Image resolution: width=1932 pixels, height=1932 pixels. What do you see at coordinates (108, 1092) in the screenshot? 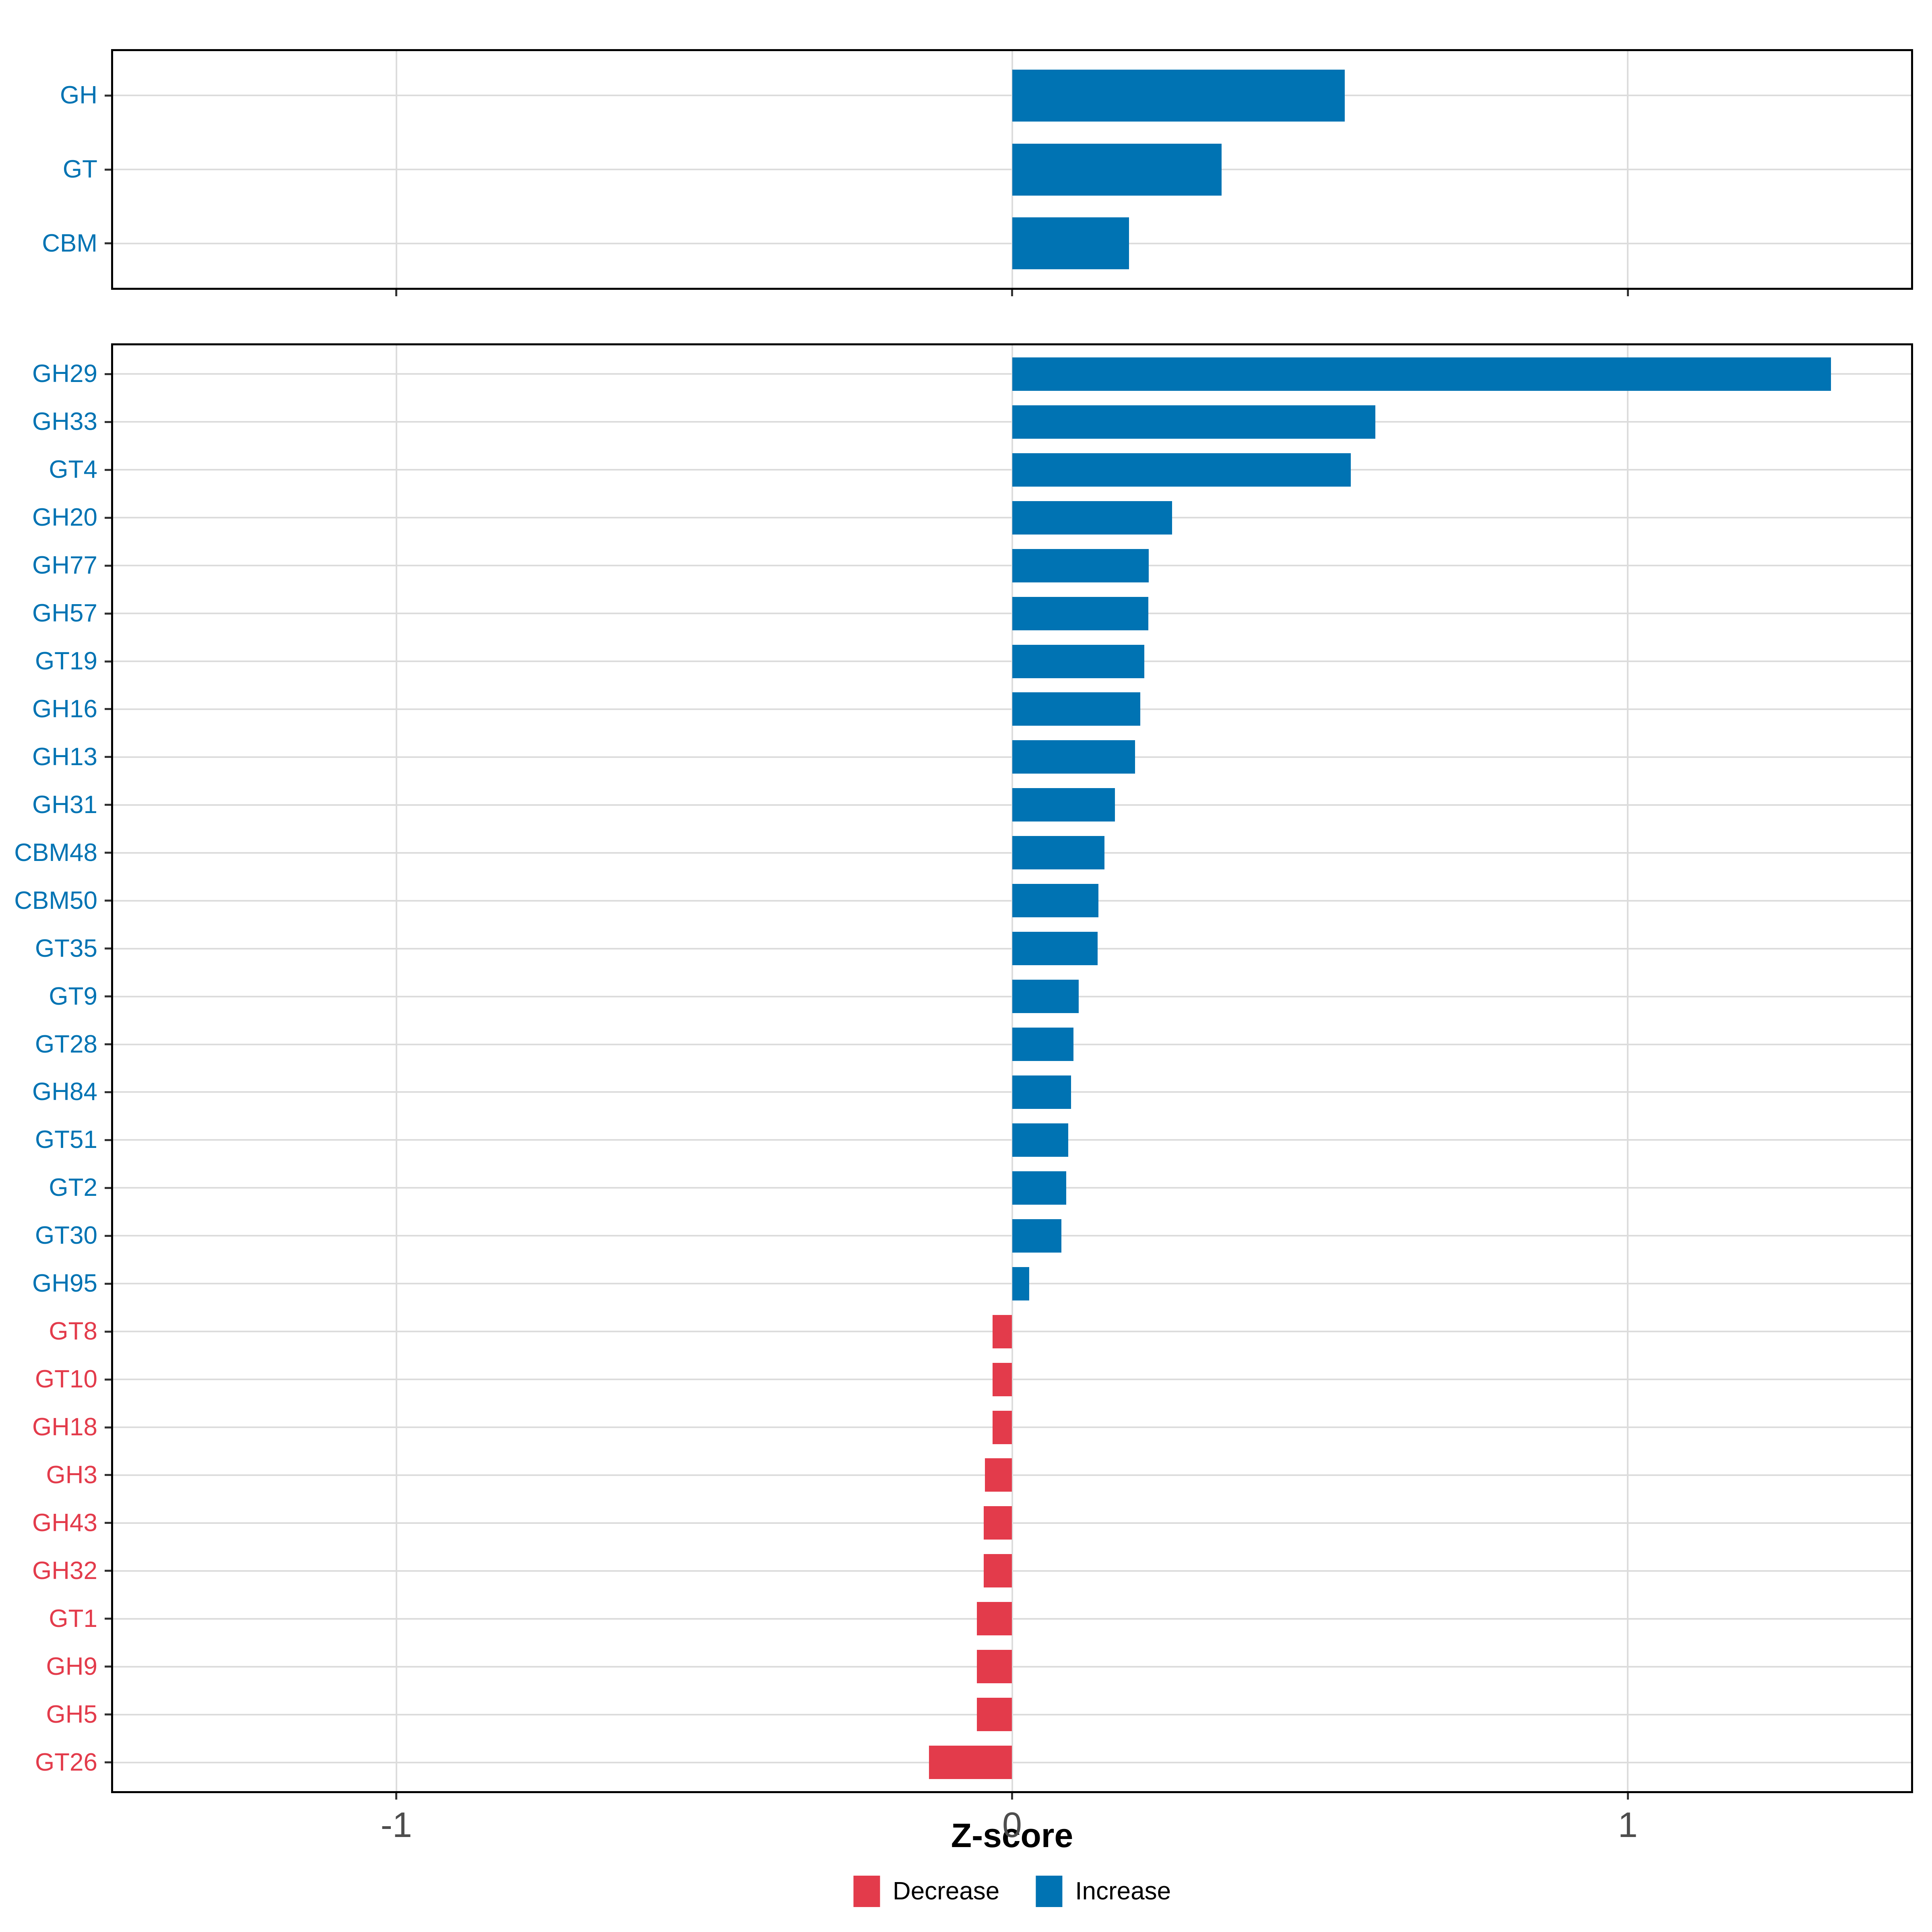
I see `y-tick-GH84` at bounding box center [108, 1092].